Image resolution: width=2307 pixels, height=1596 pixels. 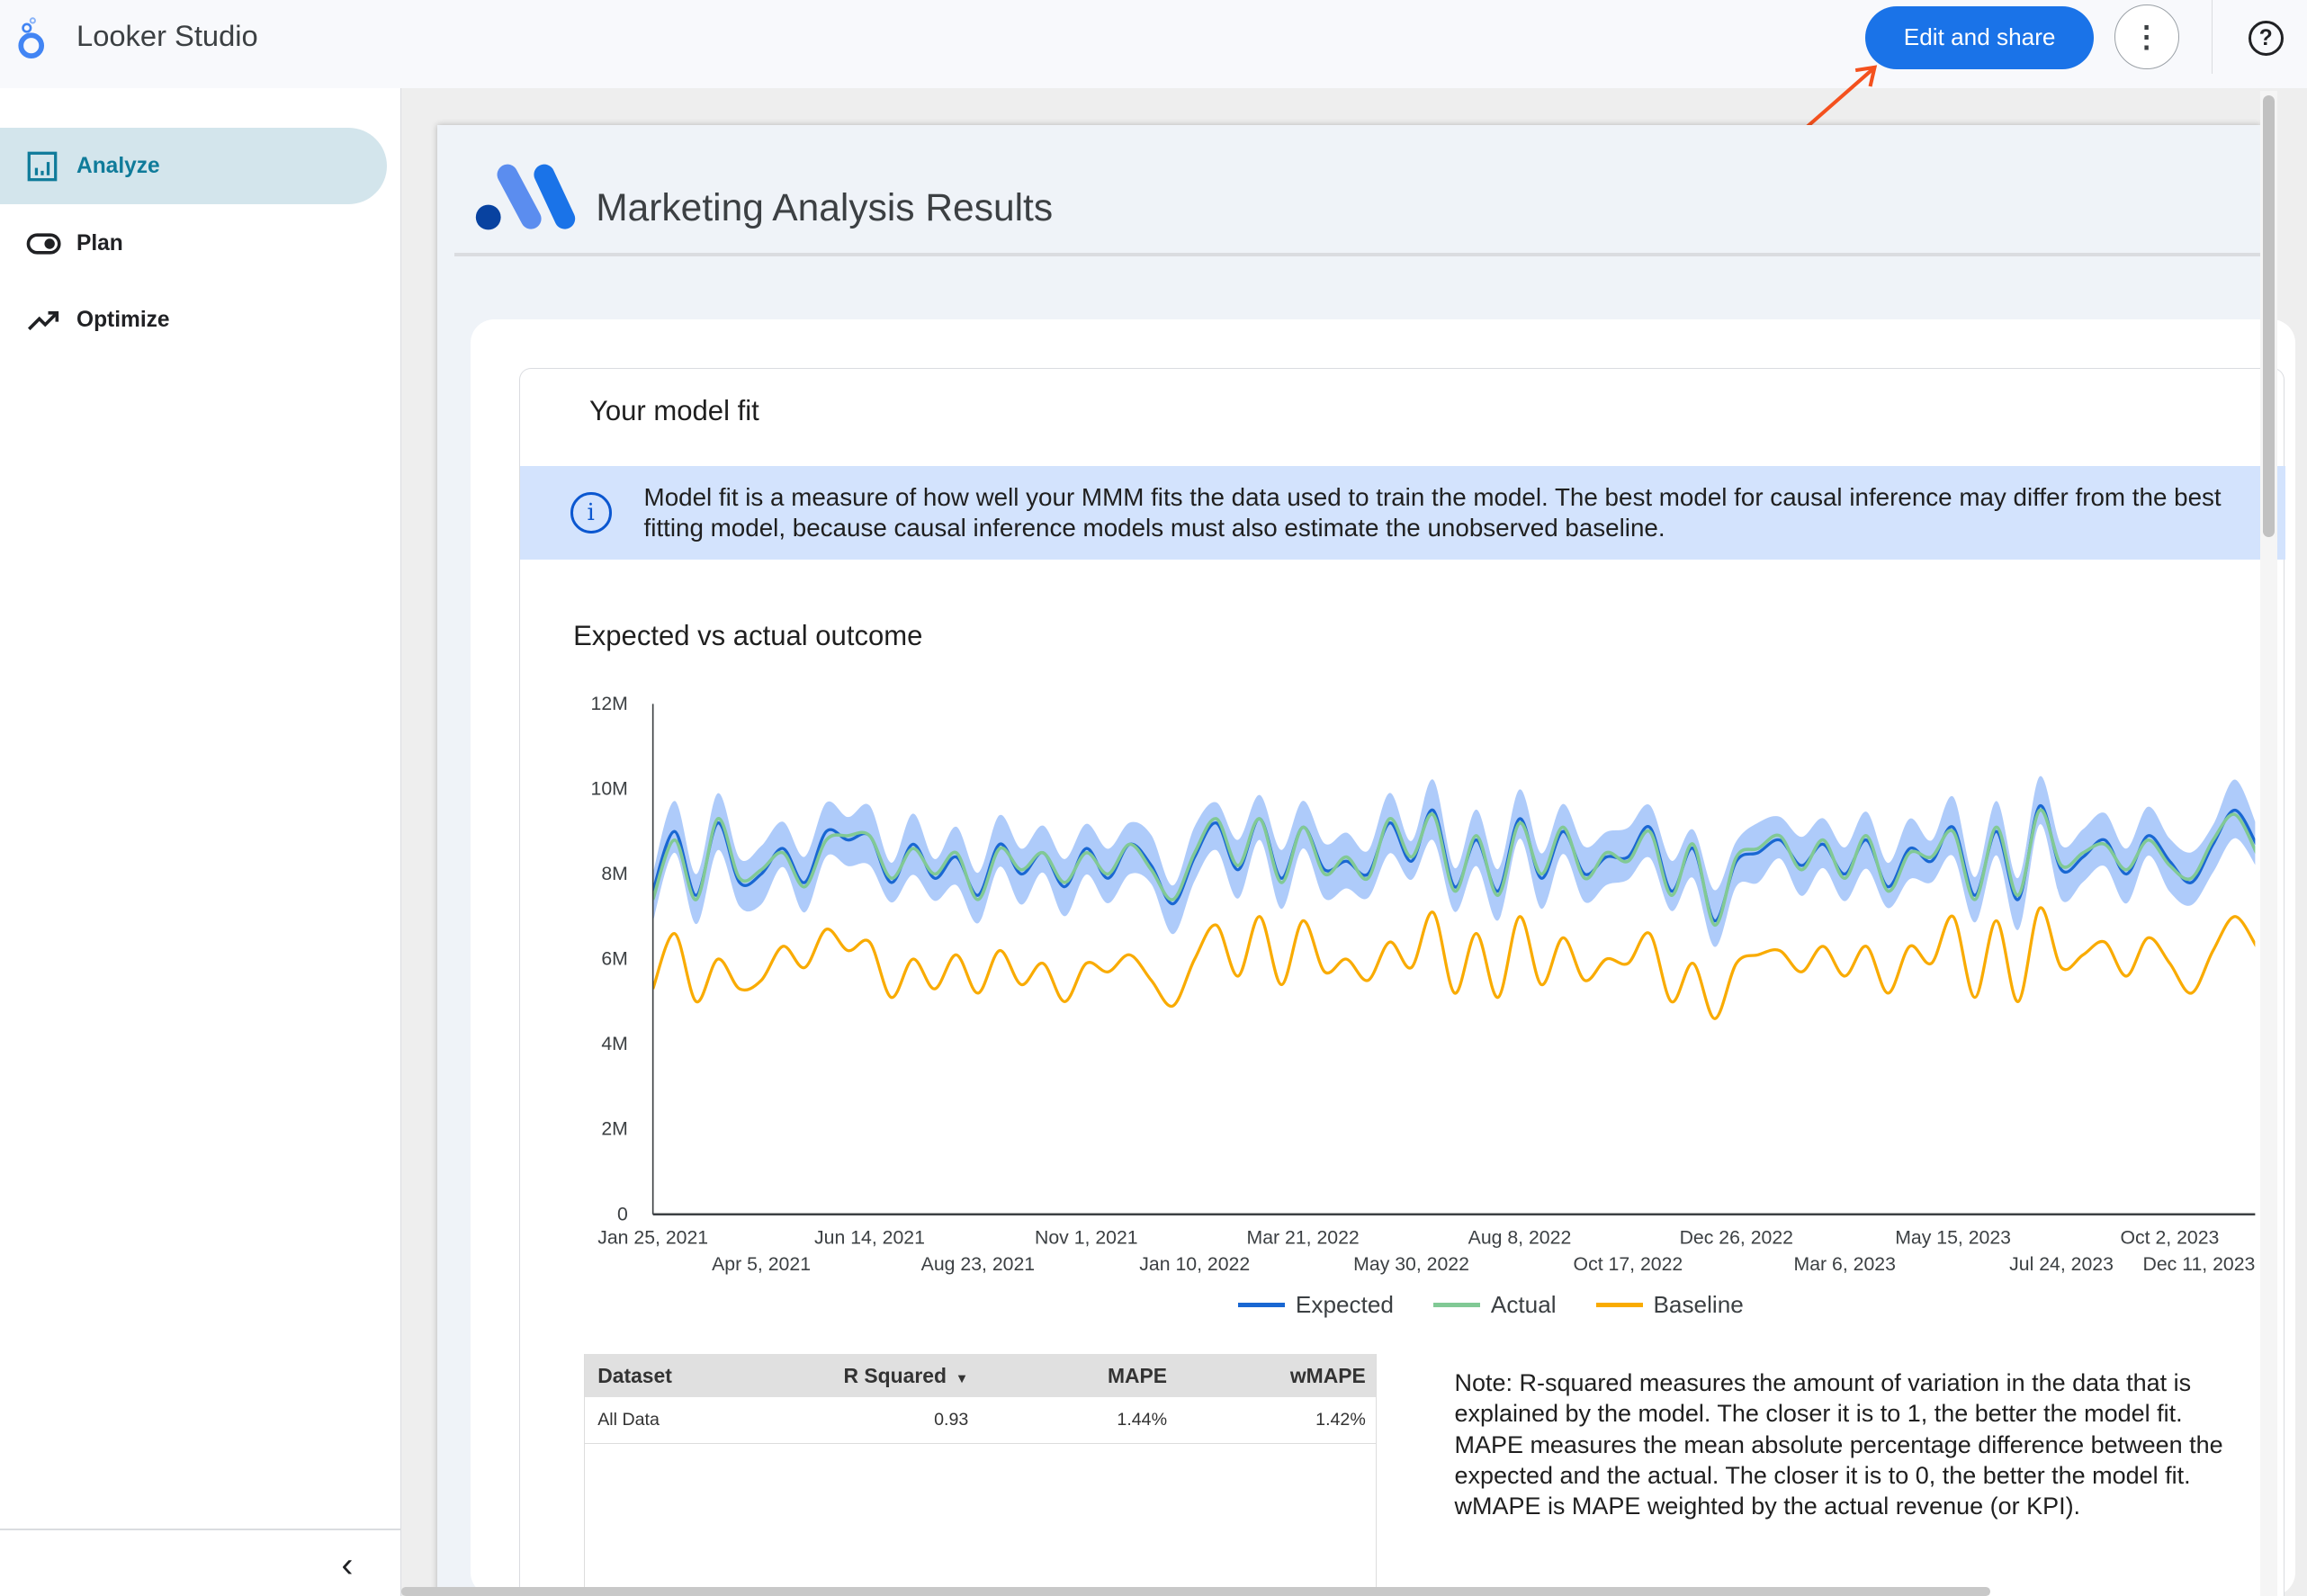 What do you see at coordinates (869, 1238) in the screenshot?
I see `x-tick-label: Jun 14, 2021` at bounding box center [869, 1238].